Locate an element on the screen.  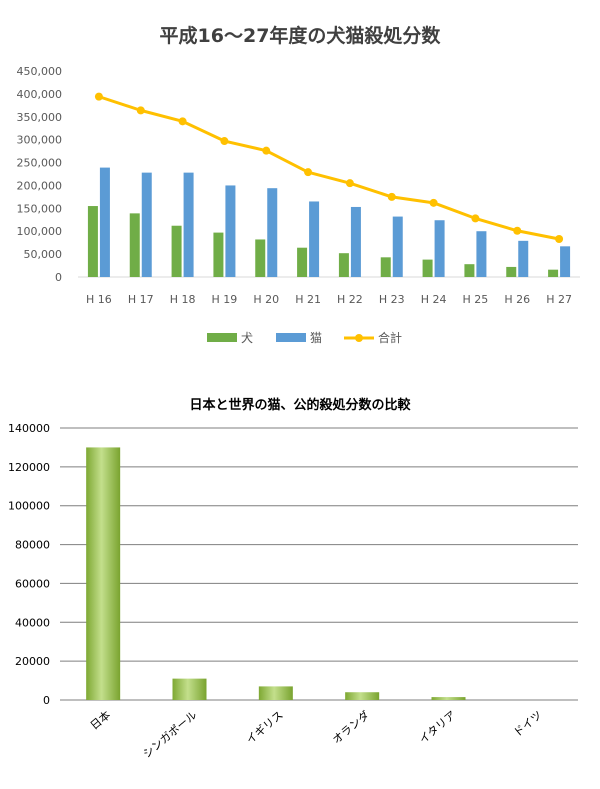
legend-marker-total is located at coordinates (359, 338).